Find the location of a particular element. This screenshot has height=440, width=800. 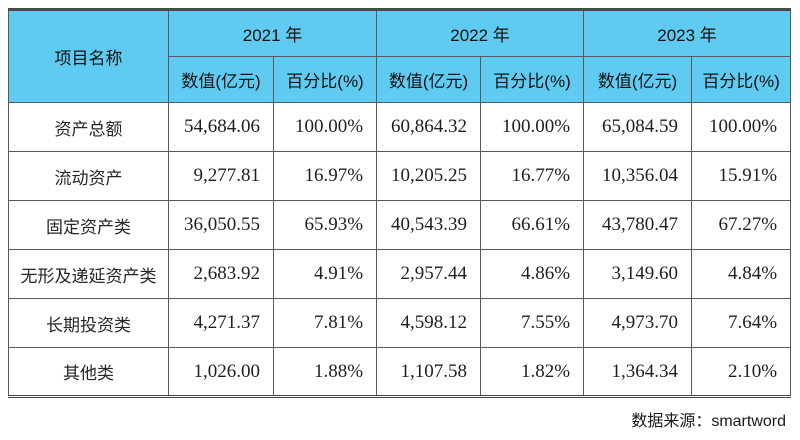

value-cell: 1,026.00 is located at coordinates (221, 372).